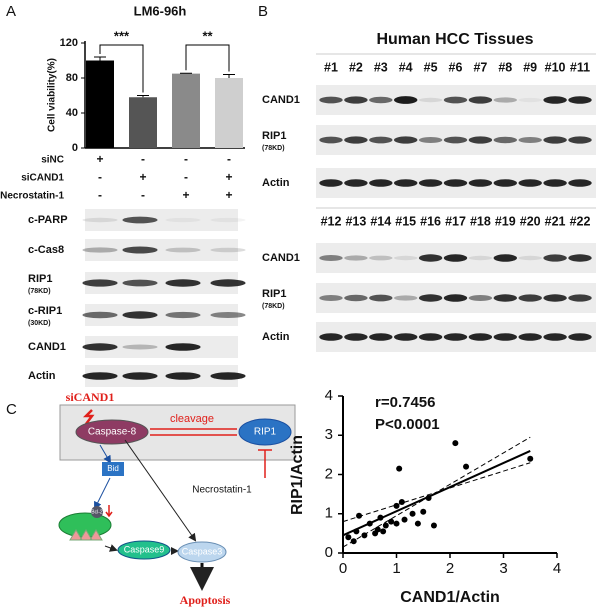  Describe the element at coordinates (273, 148) in the screenshot. I see `blot-sublabel: (78KD)` at that location.